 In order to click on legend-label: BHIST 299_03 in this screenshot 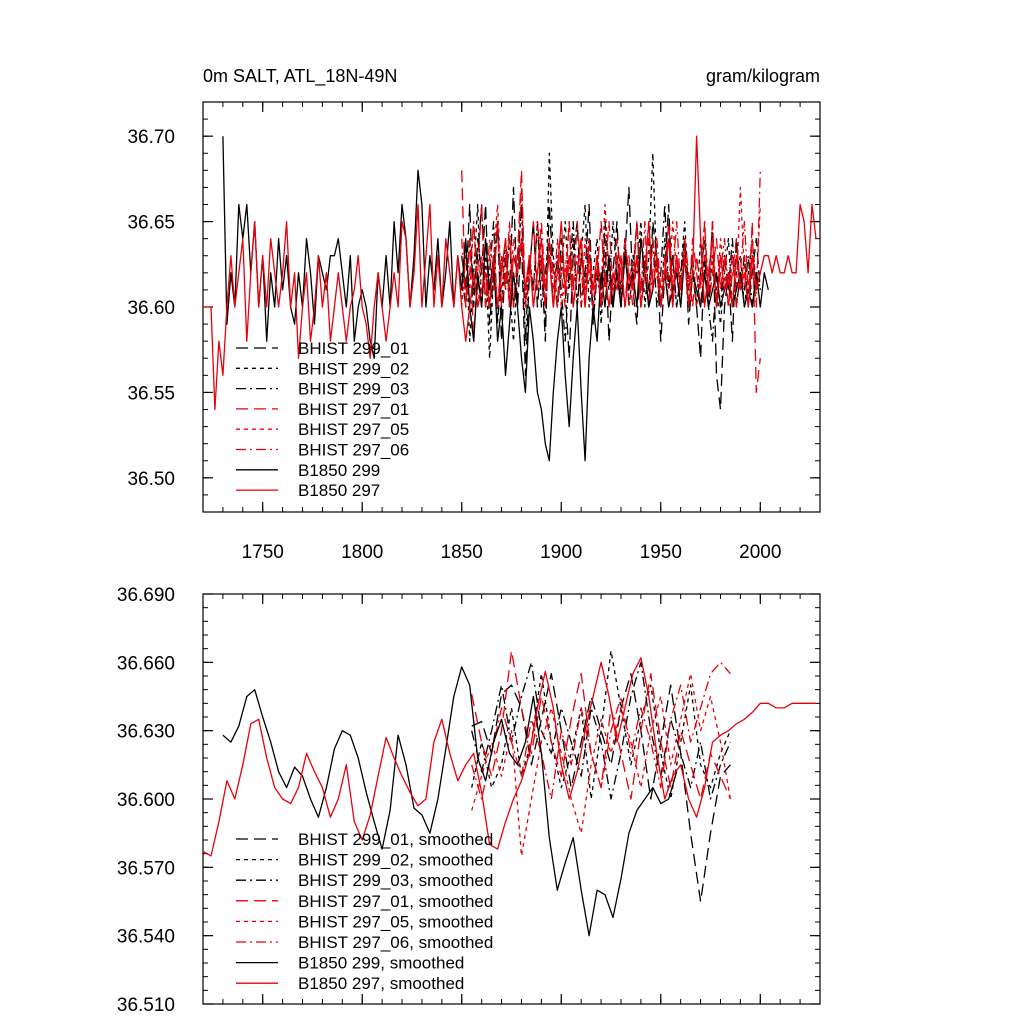, I will do `click(353, 389)`.